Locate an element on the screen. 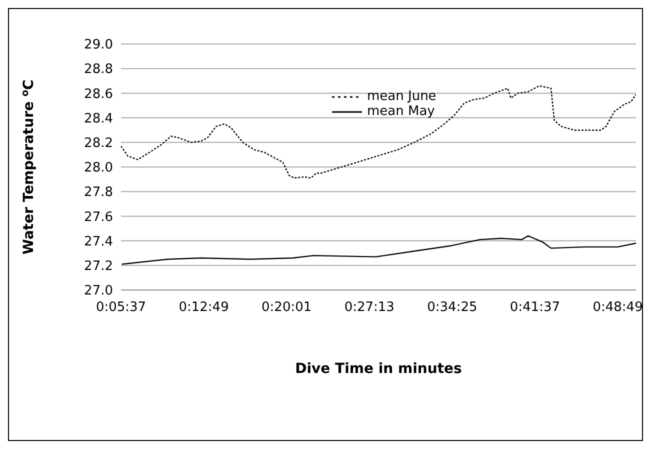  x-tick-label: 0:12:49 is located at coordinates (203, 308).